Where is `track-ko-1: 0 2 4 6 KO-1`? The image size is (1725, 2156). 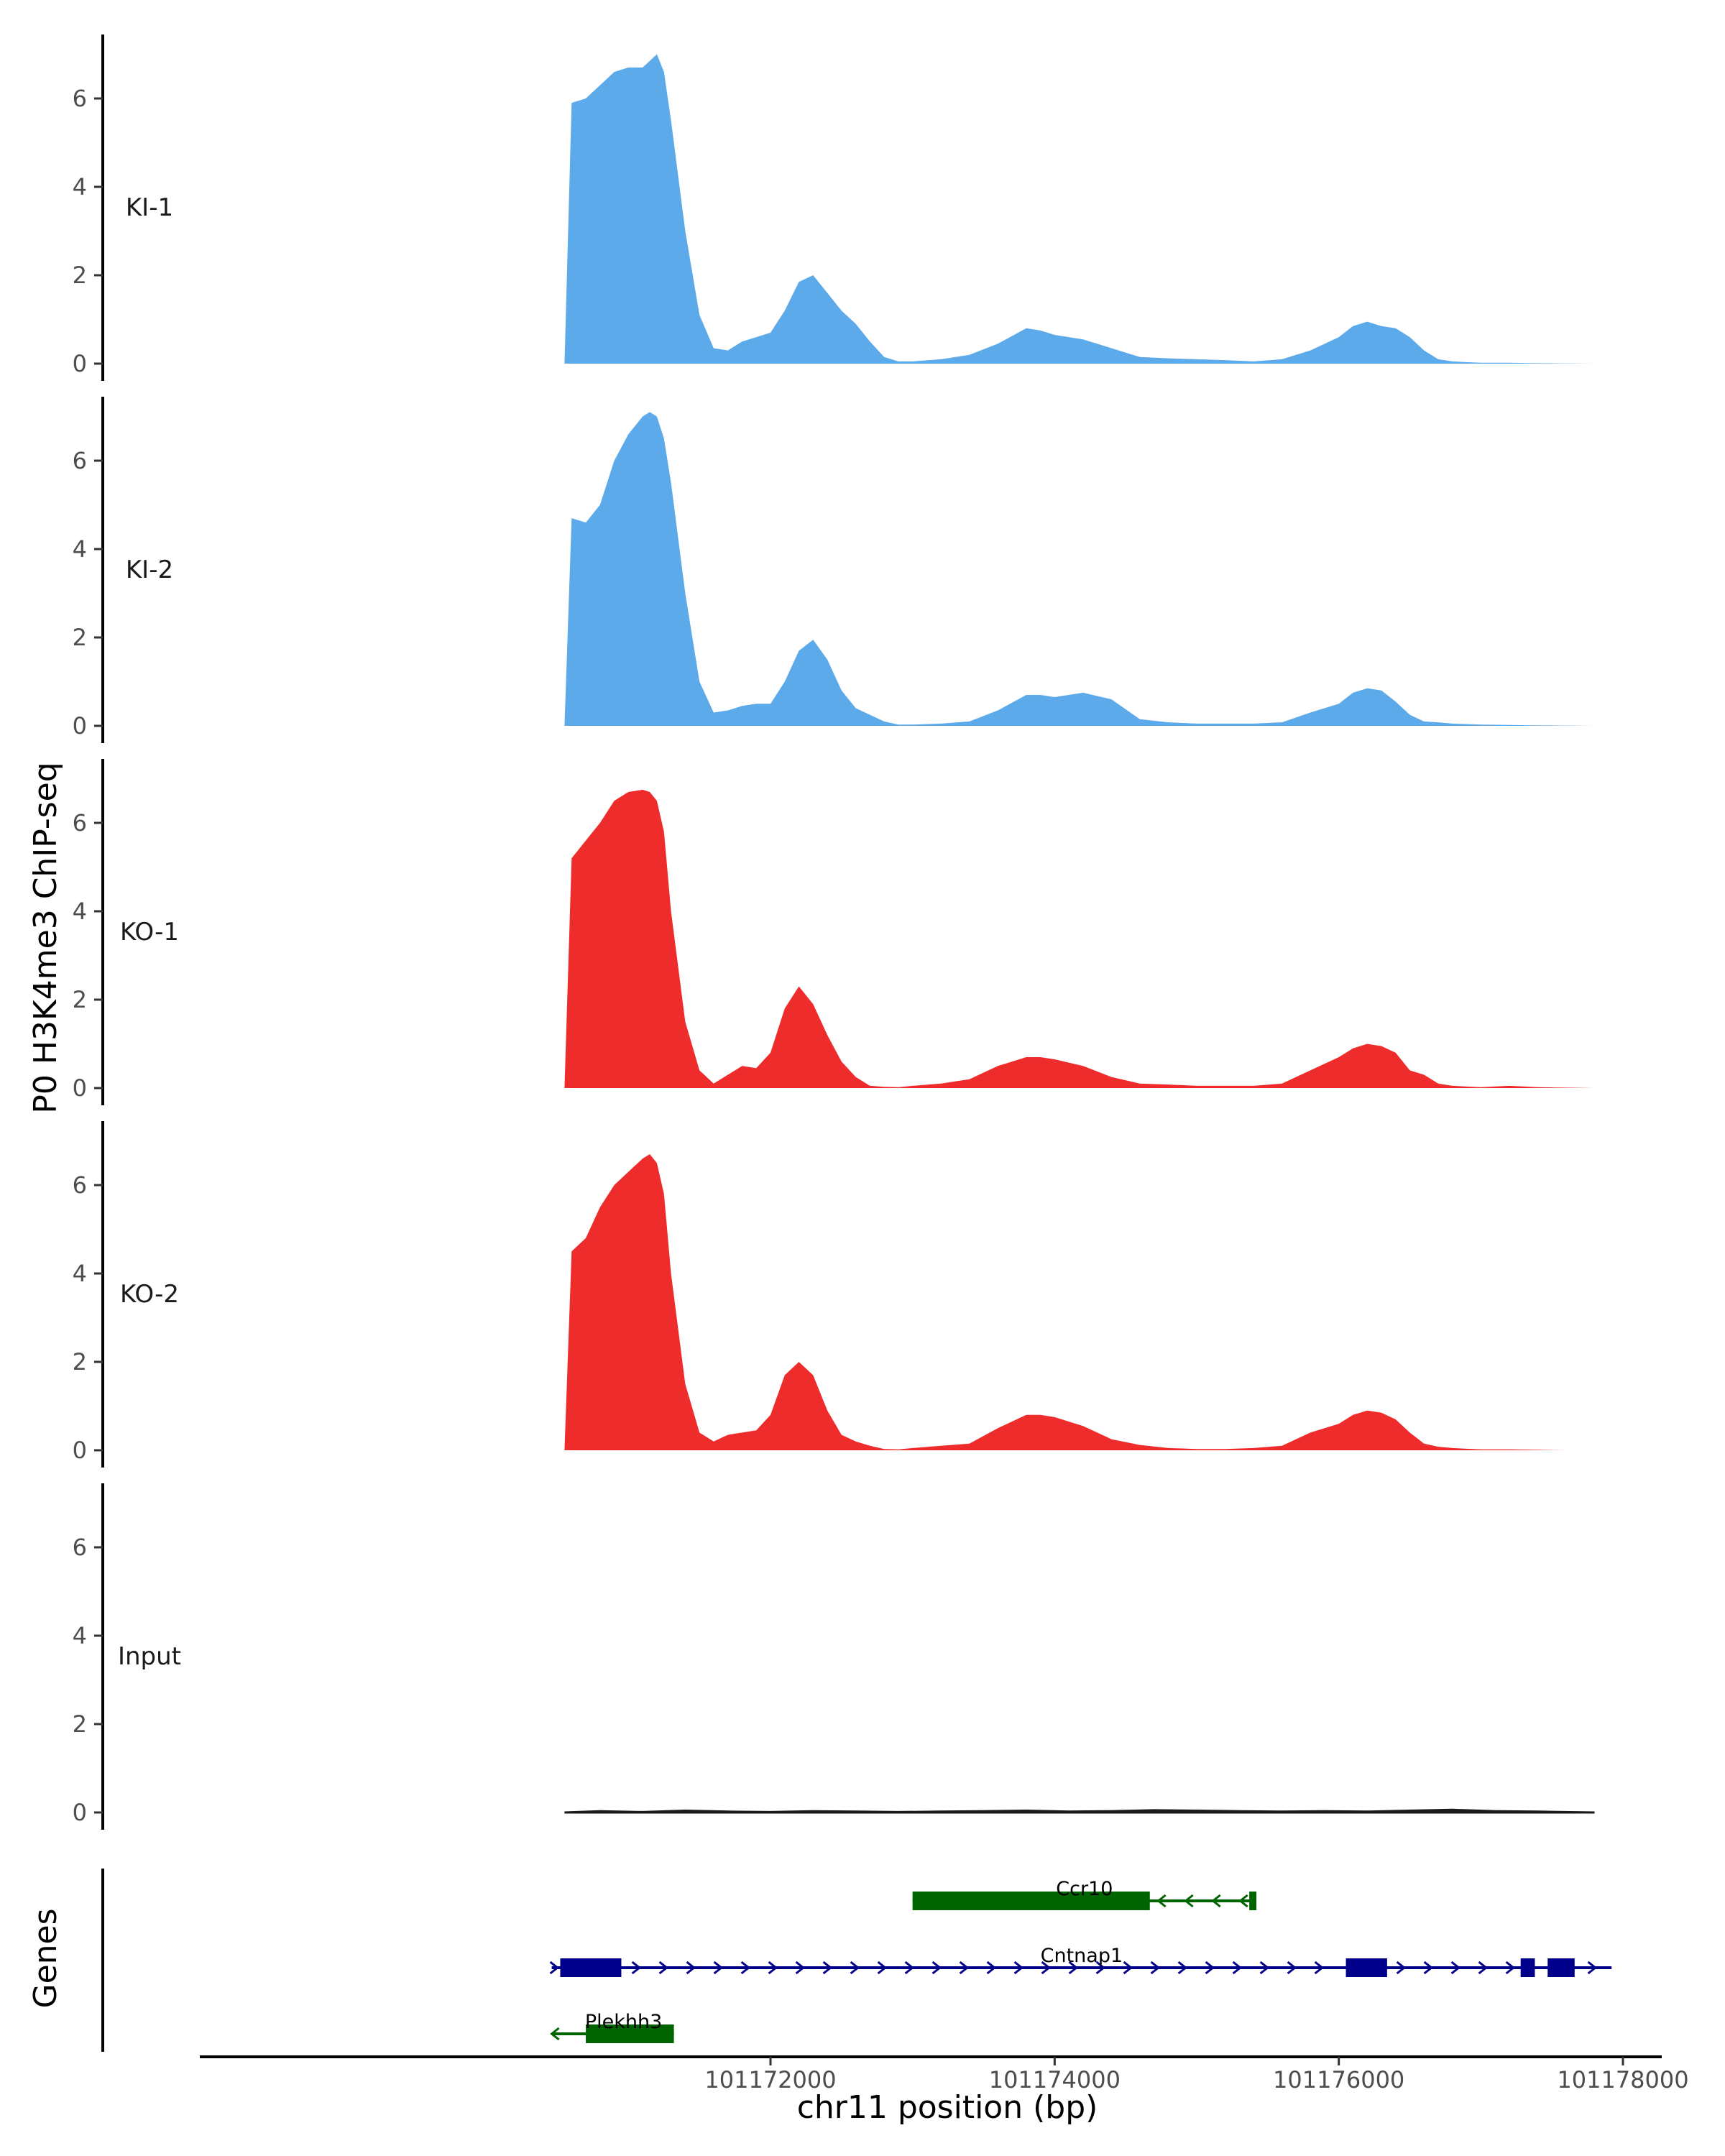
track-ko-1: 0 2 4 6 KO-1 is located at coordinates (834, 932).